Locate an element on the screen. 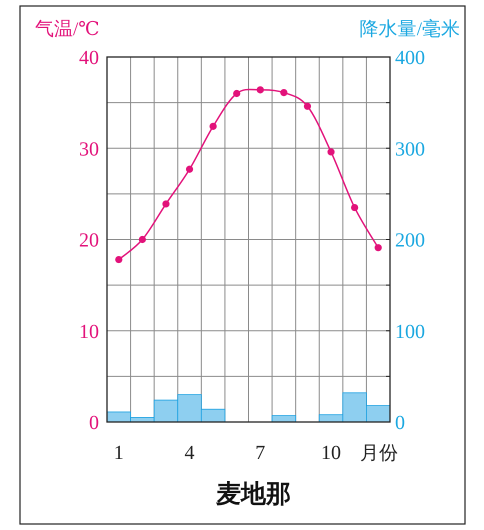 This screenshot has width=484, height=530. y-tick-label: 30 is located at coordinates (89, 149).